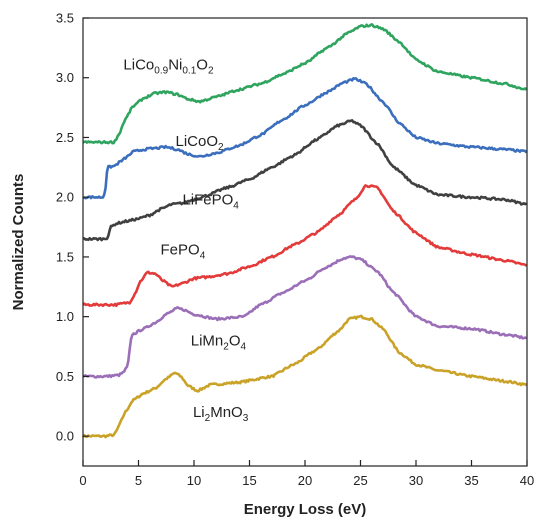 The width and height of the screenshot is (536, 520). Describe the element at coordinates (168, 66) in the screenshot. I see `series-label: LiCo0.9Ni0.1O2` at that location.